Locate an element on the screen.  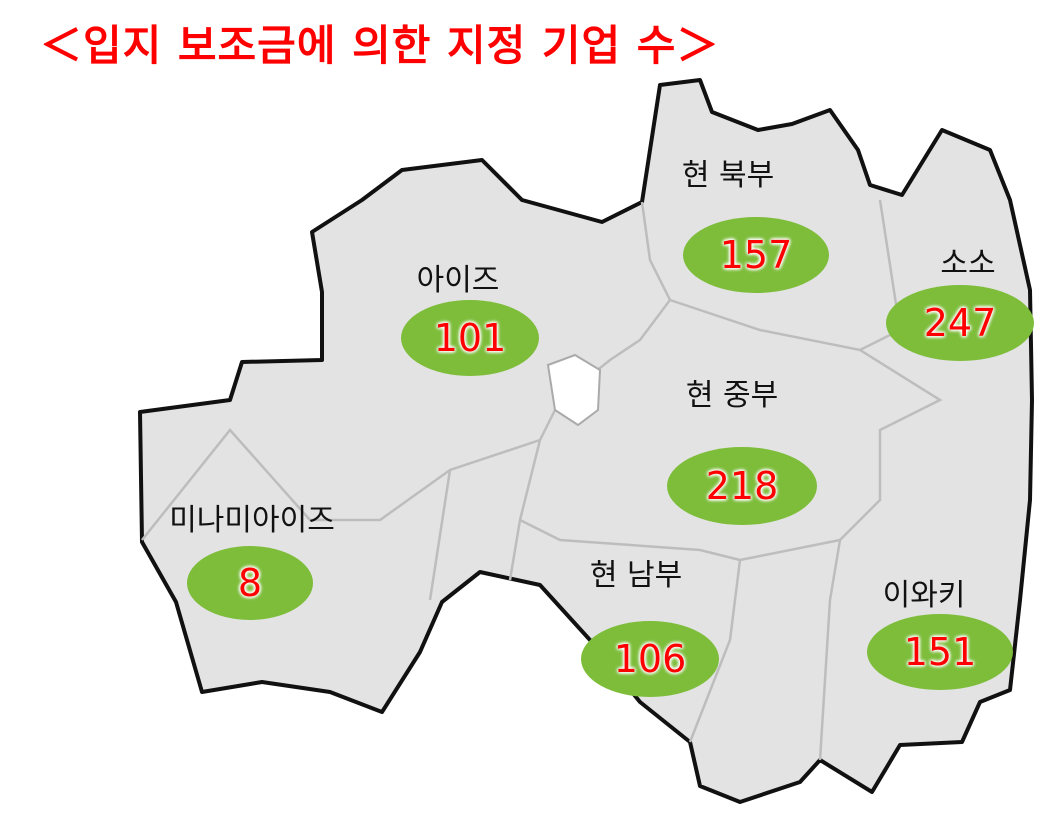
count-soso: 247 is located at coordinates (960, 323).